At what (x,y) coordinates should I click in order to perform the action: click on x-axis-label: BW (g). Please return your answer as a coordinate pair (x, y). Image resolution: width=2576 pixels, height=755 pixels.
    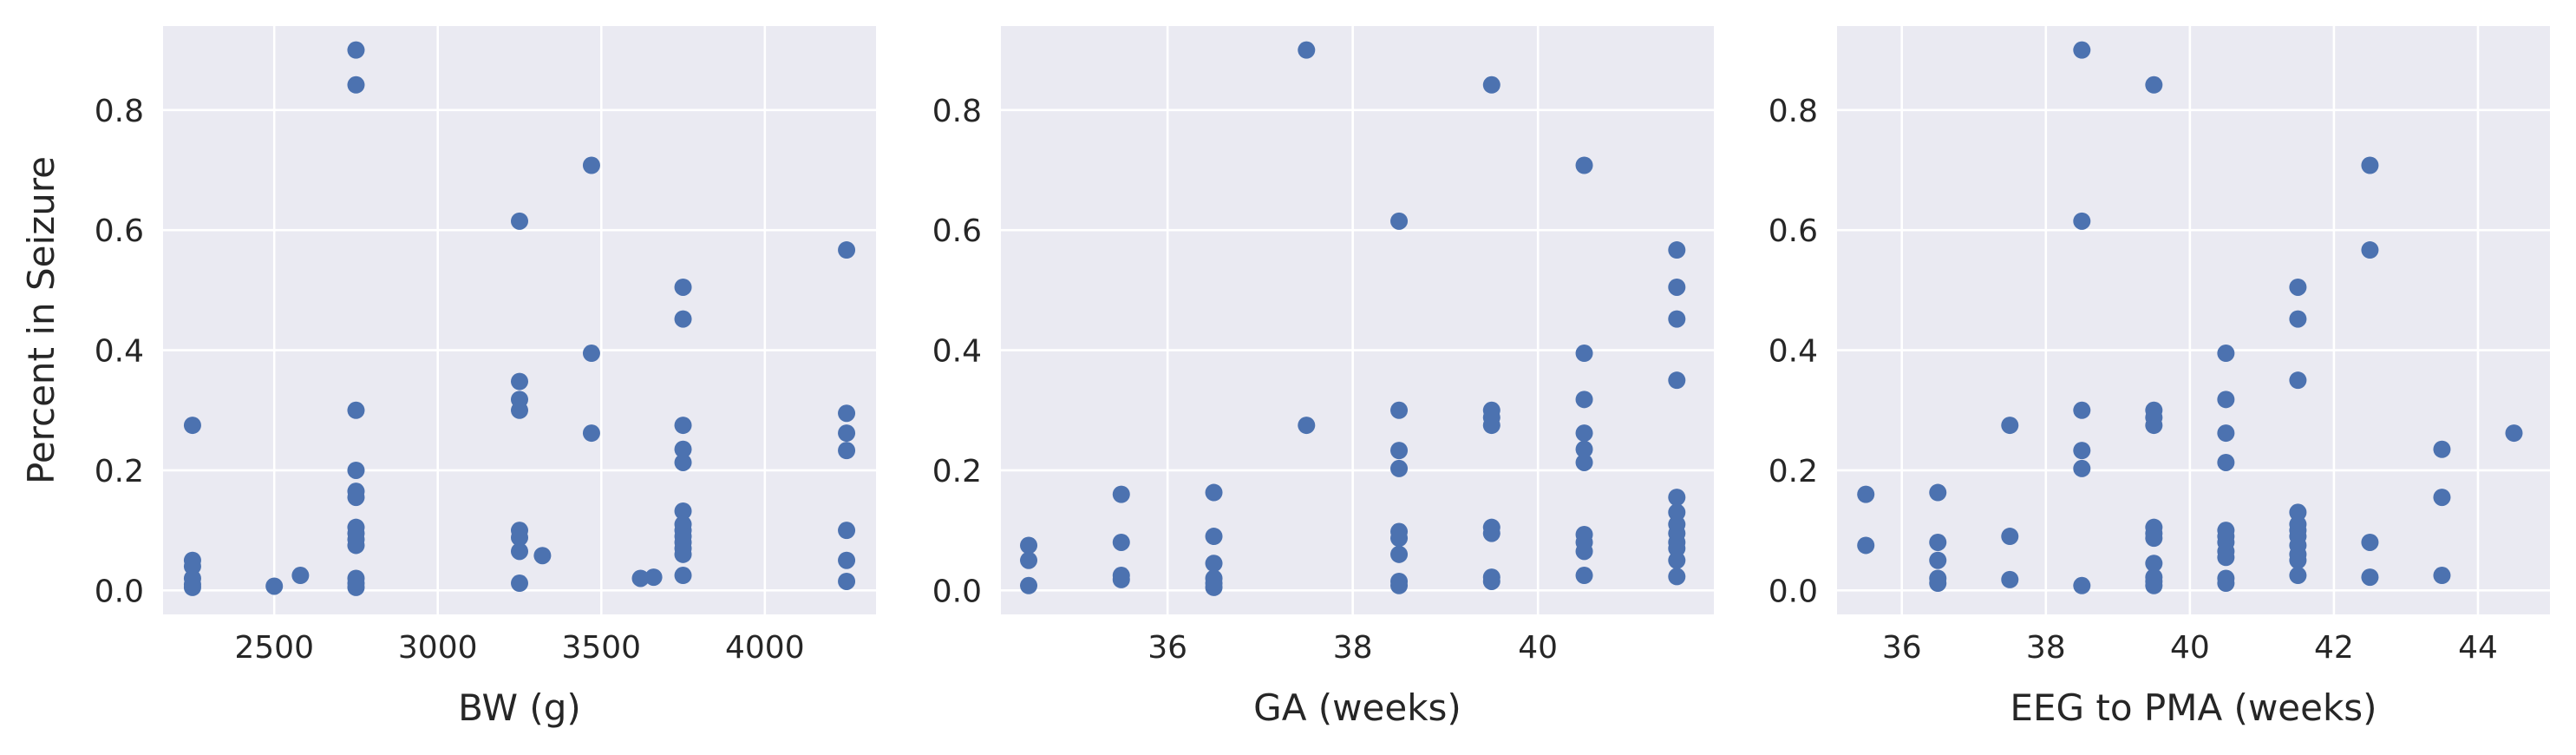
    Looking at the image, I should click on (519, 707).